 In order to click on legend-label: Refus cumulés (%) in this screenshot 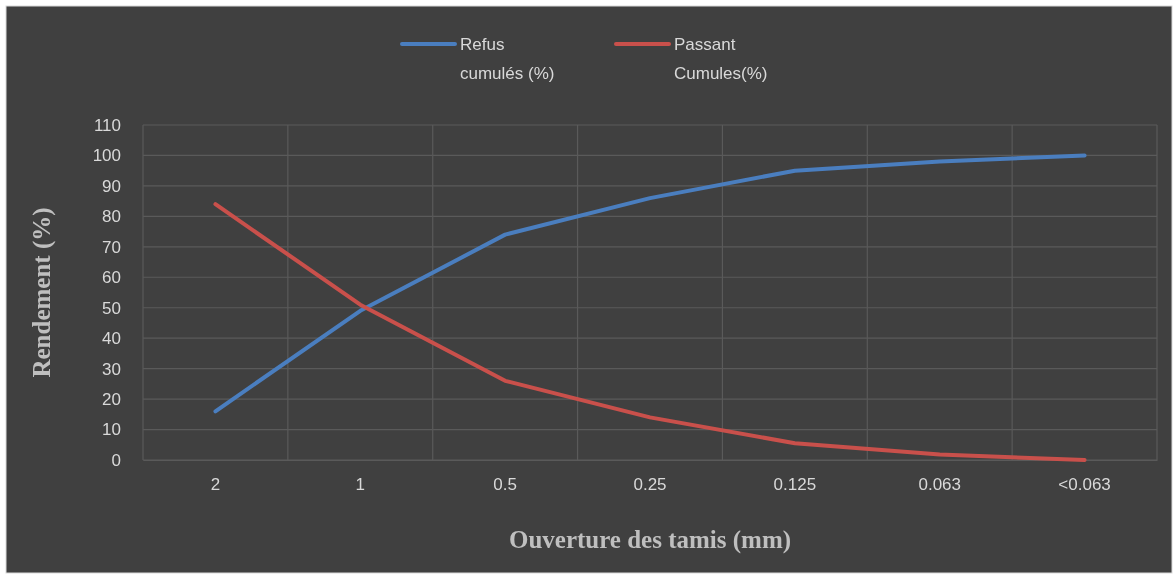, I will do `click(507, 59)`.